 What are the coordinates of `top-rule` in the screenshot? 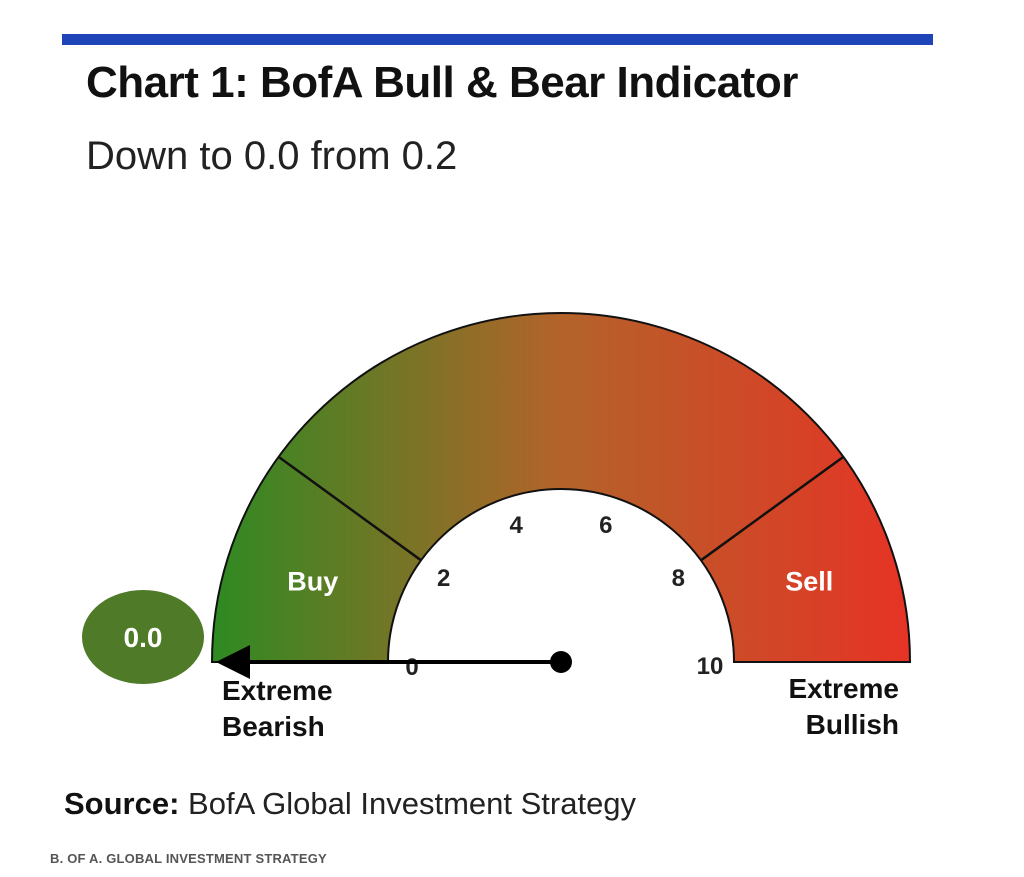 It's located at (497, 39).